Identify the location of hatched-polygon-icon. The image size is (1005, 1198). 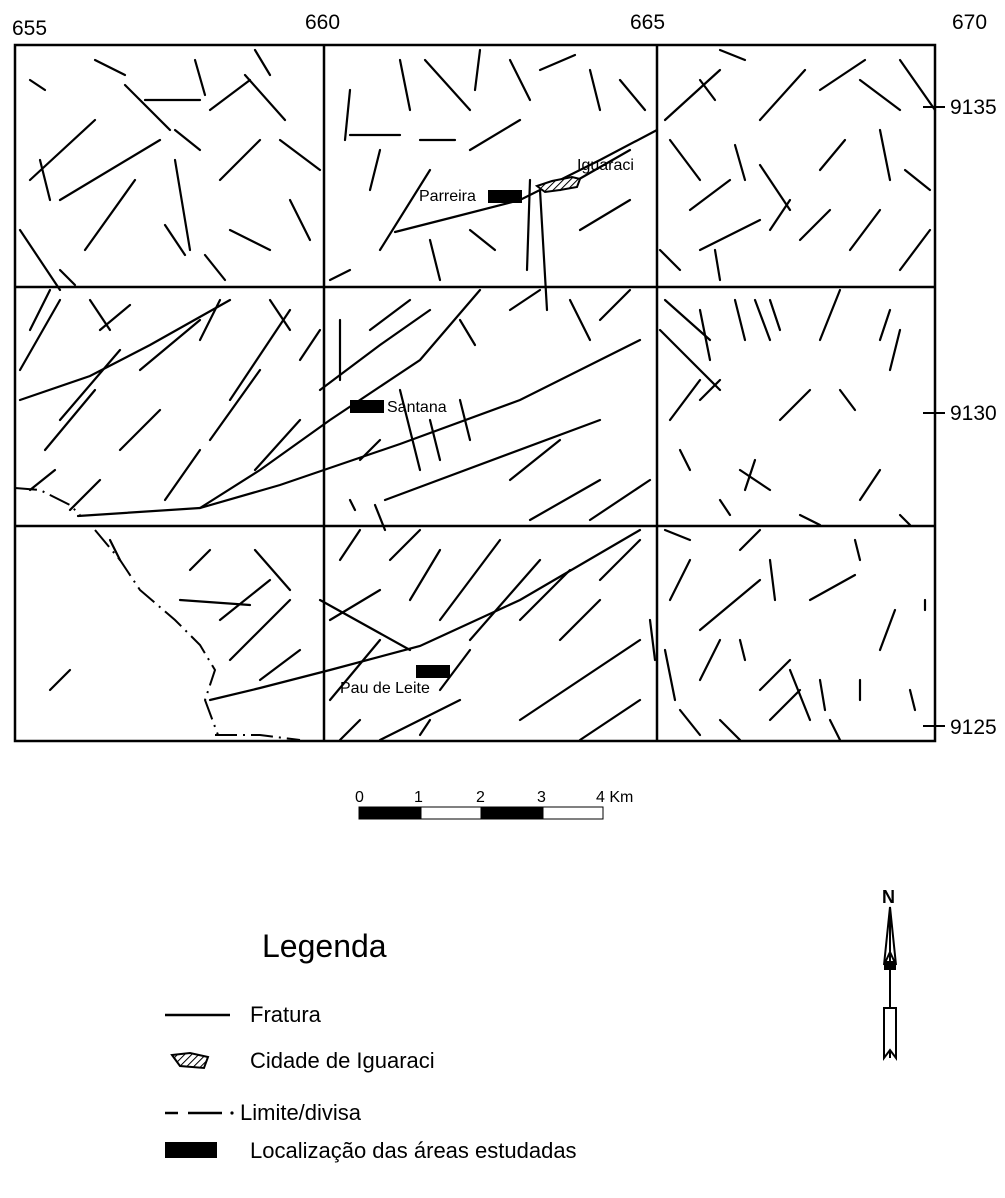
(200, 1061).